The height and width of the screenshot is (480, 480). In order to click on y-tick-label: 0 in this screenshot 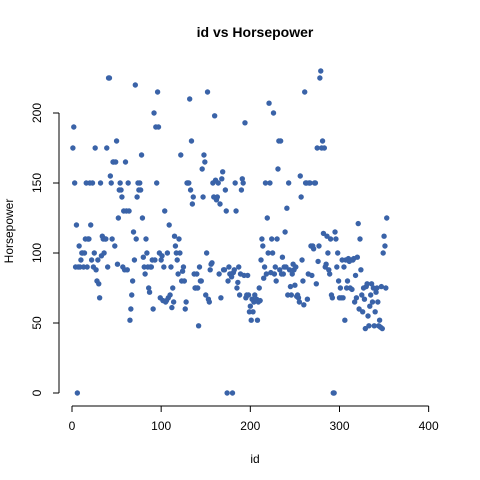, I will do `click(37, 392)`.